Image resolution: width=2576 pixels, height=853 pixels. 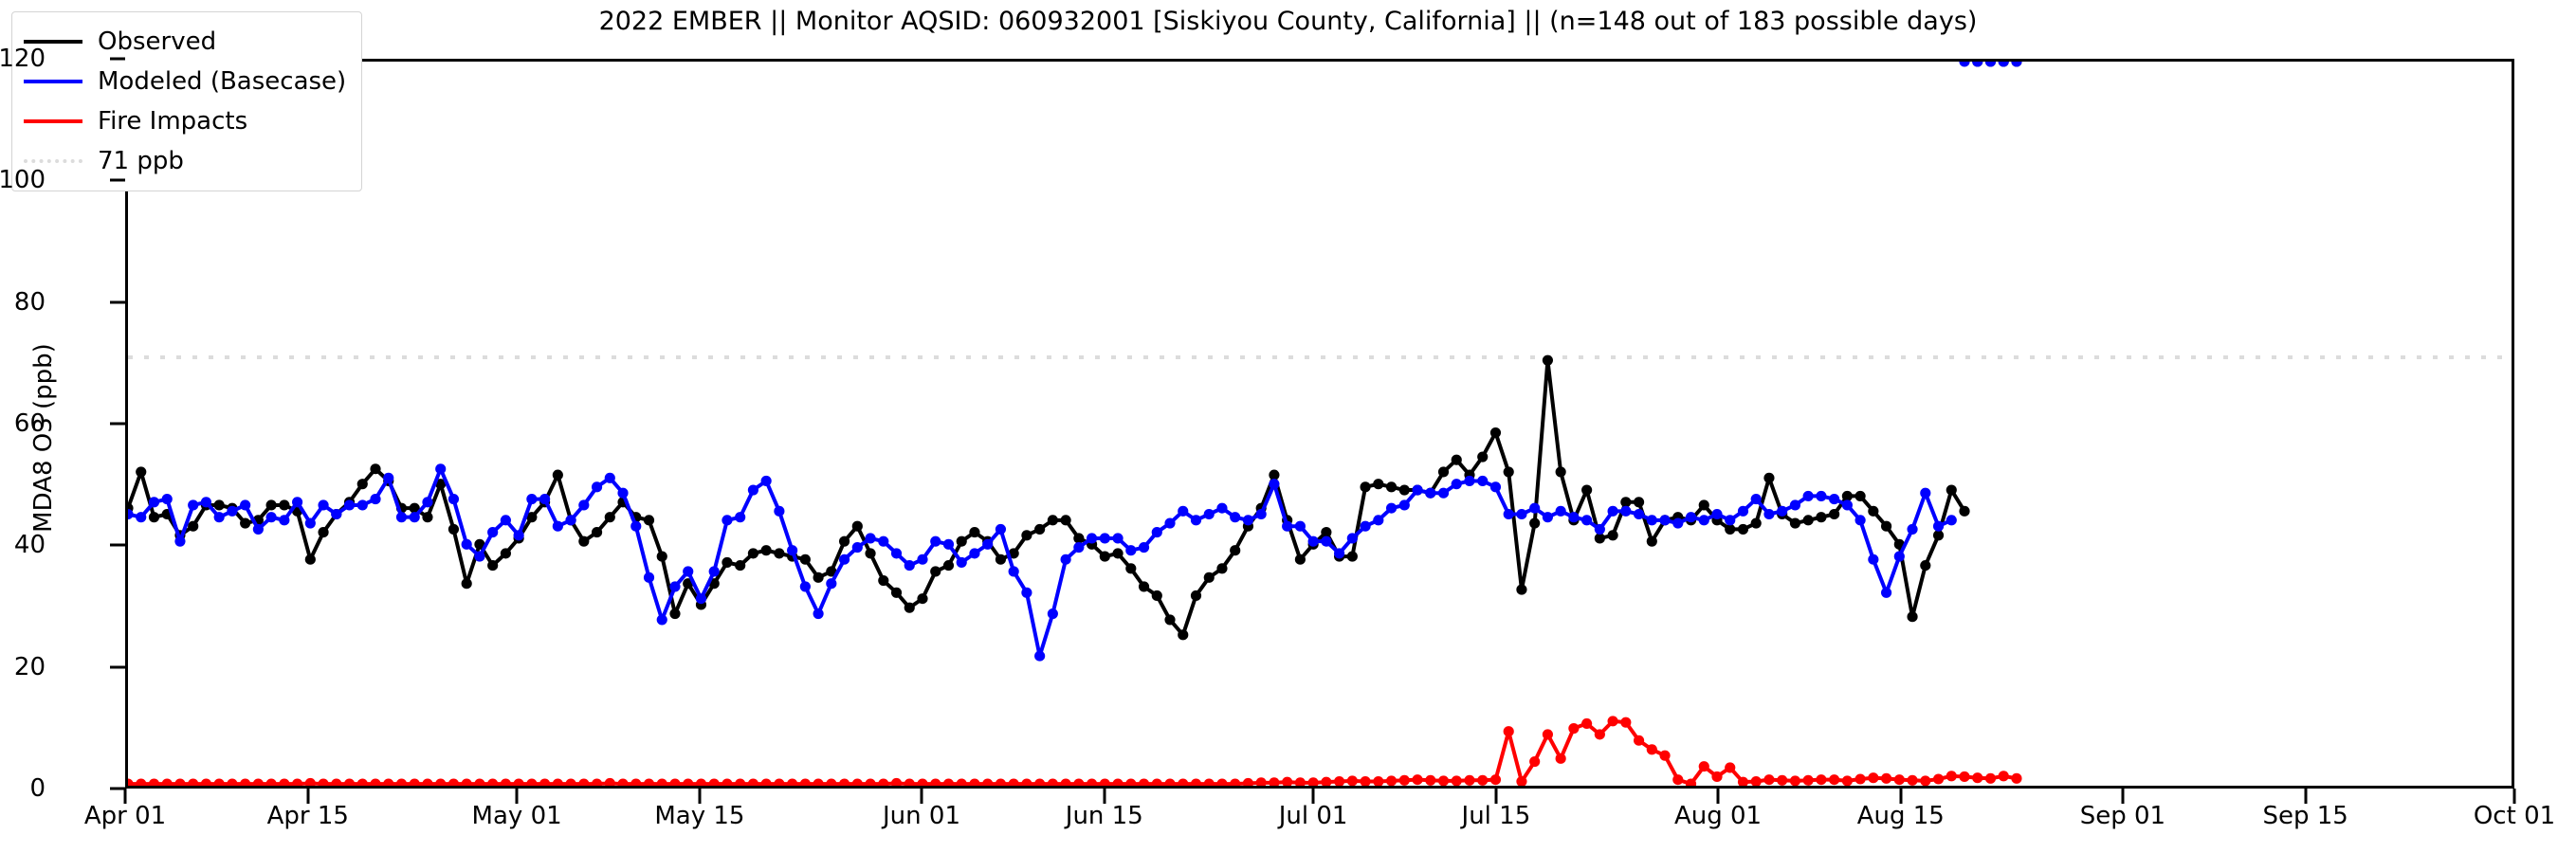 What do you see at coordinates (1900, 816) in the screenshot?
I see `x-tick-label: Aug 15` at bounding box center [1900, 816].